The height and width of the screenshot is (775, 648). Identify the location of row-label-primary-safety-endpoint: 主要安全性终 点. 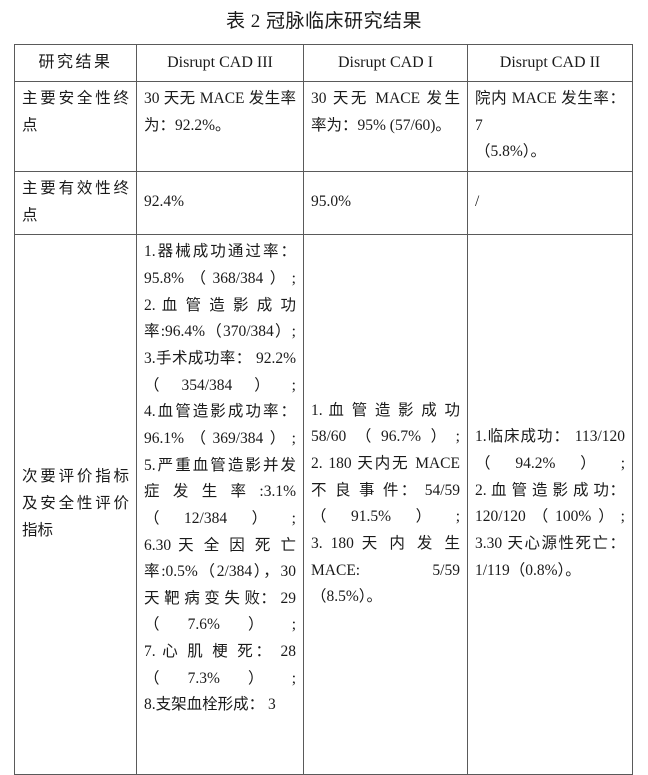
(75, 126).